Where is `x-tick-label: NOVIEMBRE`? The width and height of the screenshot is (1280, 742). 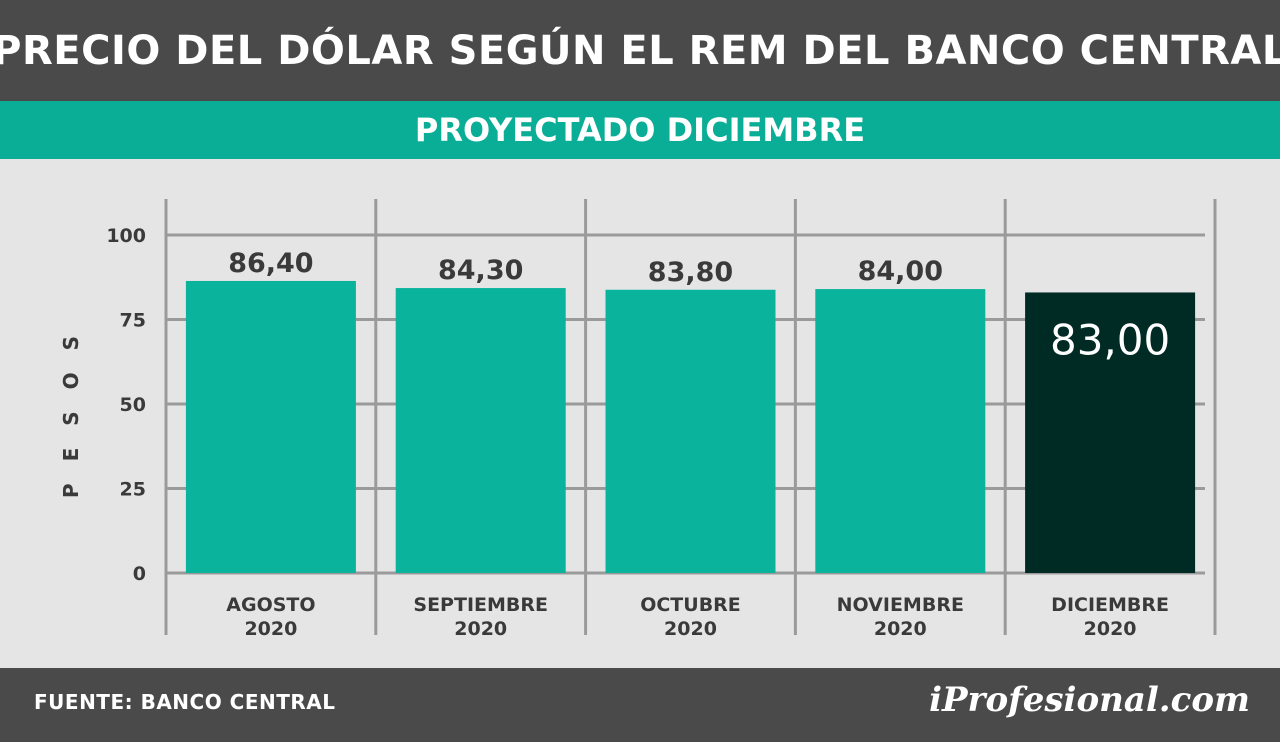
x-tick-label: NOVIEMBRE is located at coordinates (900, 605).